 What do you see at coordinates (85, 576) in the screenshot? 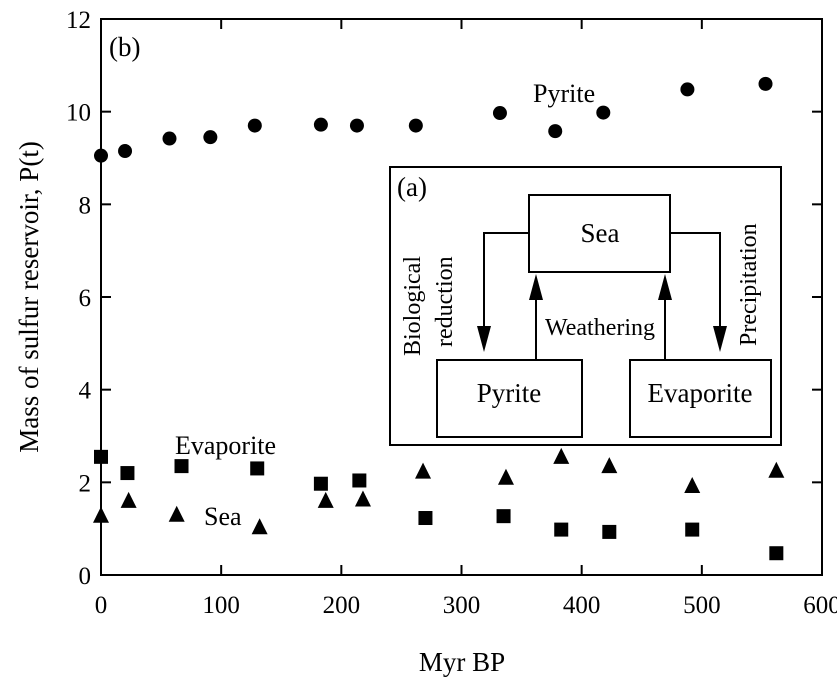
I see `y-tick-label: 0` at bounding box center [85, 576].